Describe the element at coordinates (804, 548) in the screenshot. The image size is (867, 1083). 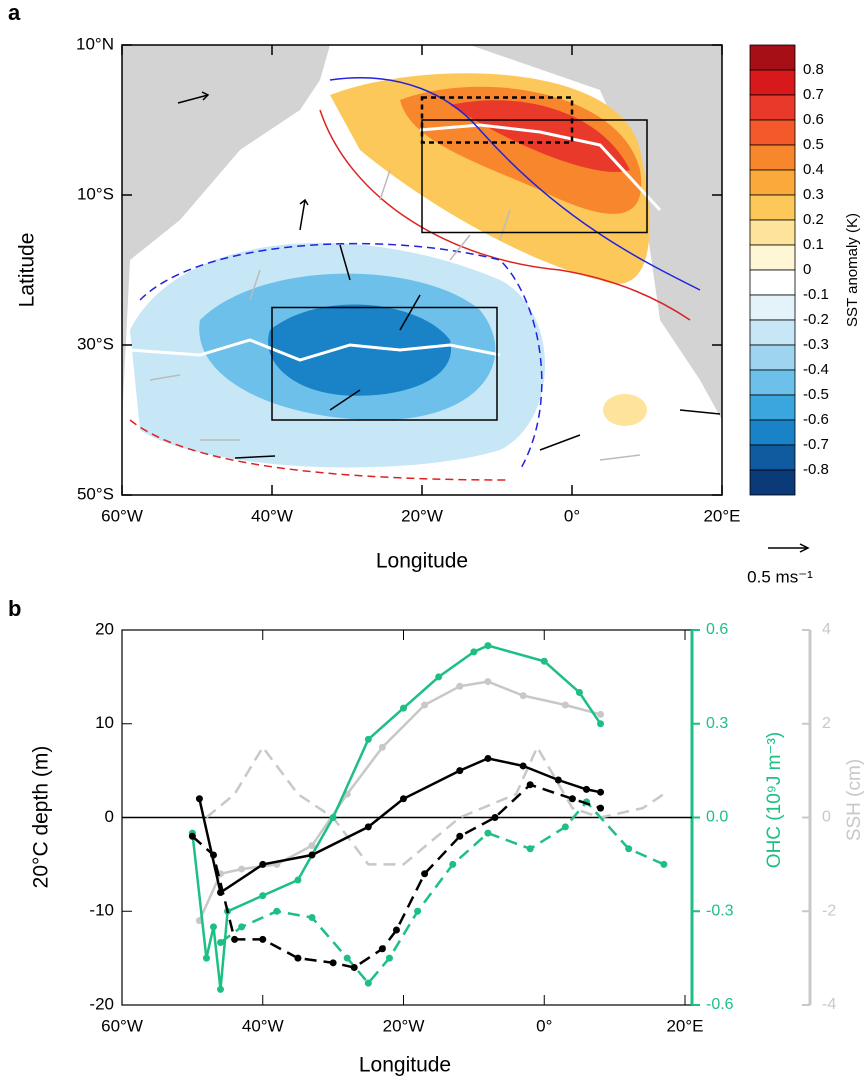
I see `reference-vector` at that location.